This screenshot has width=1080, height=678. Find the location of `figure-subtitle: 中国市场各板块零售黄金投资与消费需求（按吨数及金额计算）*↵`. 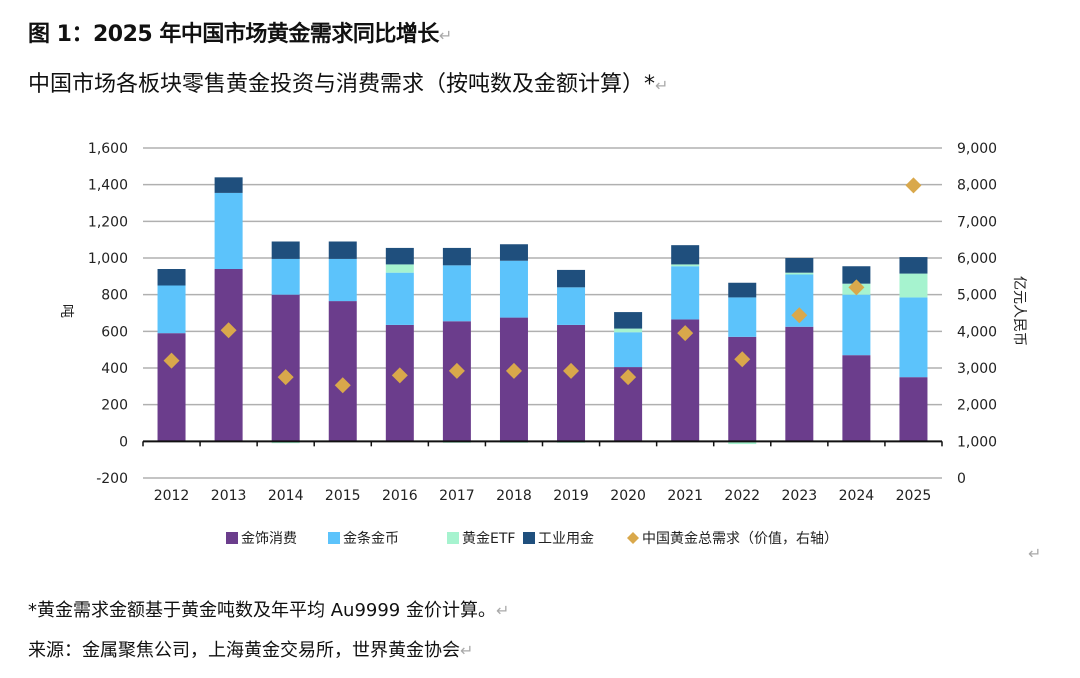

figure-subtitle: 中国市场各板块零售黄金投资与消费需求（按吨数及金额计算）*↵ is located at coordinates (348, 84).